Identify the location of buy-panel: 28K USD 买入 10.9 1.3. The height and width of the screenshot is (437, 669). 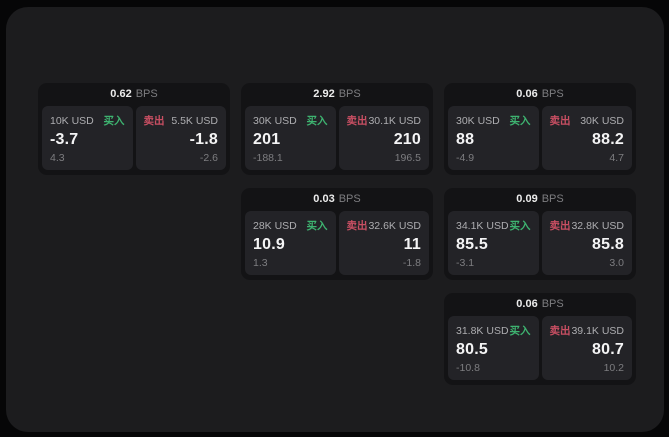
(290, 243).